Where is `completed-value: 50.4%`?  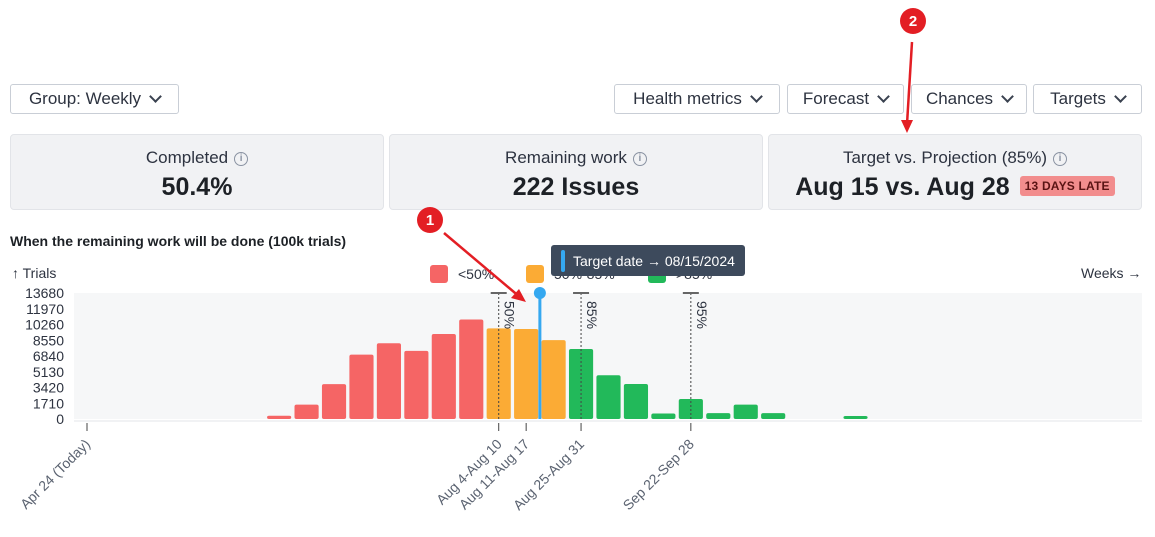 completed-value: 50.4% is located at coordinates (197, 187).